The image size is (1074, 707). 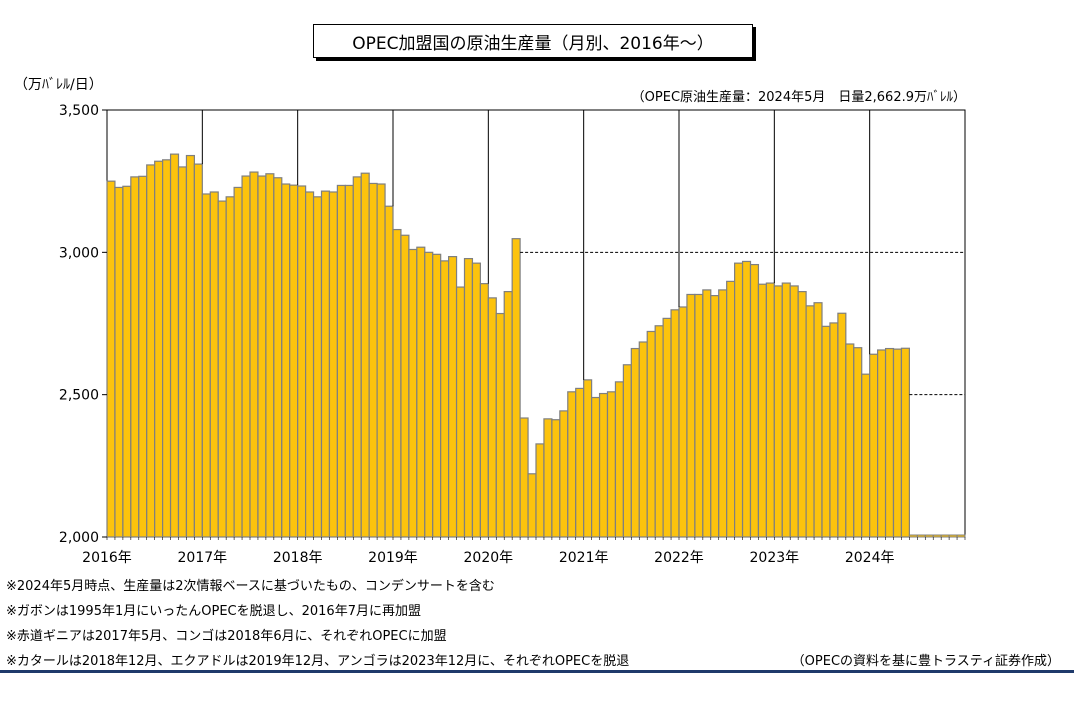 I want to click on chart-subtitle: （OPEC原油生産量：2024年5月 日量2,662.9万ﾊﾞﾚﾙ）, so click(x=798, y=97).